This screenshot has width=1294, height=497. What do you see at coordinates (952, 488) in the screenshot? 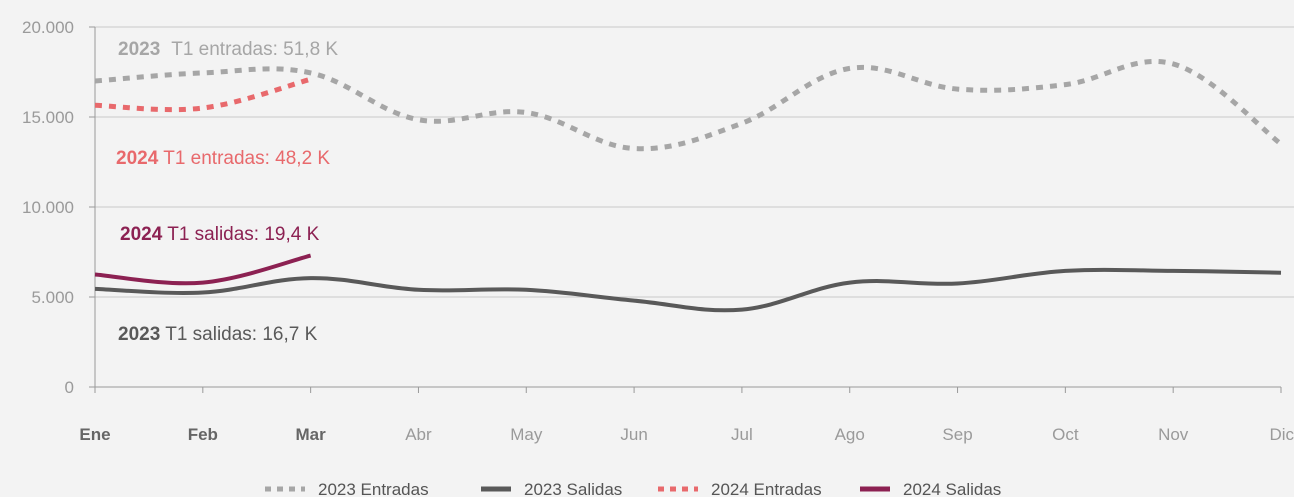
I see `legend-label: 2024 Salidas` at bounding box center [952, 488].